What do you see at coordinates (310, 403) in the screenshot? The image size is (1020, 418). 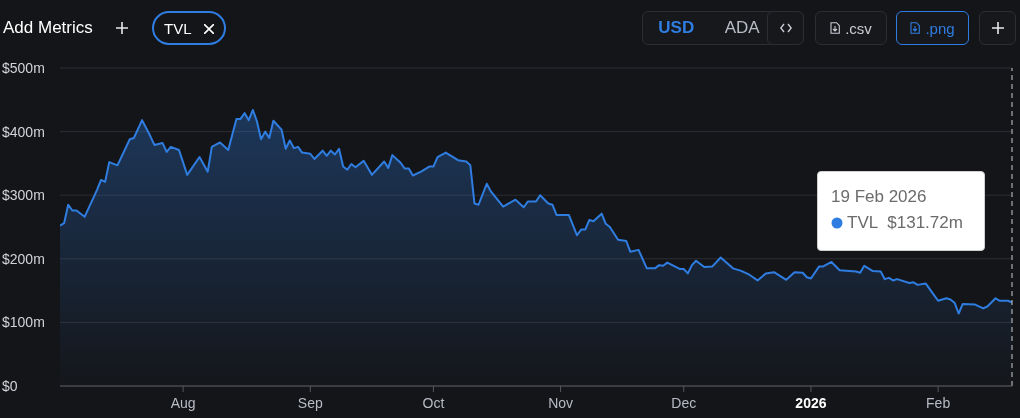 I see `x-tick-label: Sep` at bounding box center [310, 403].